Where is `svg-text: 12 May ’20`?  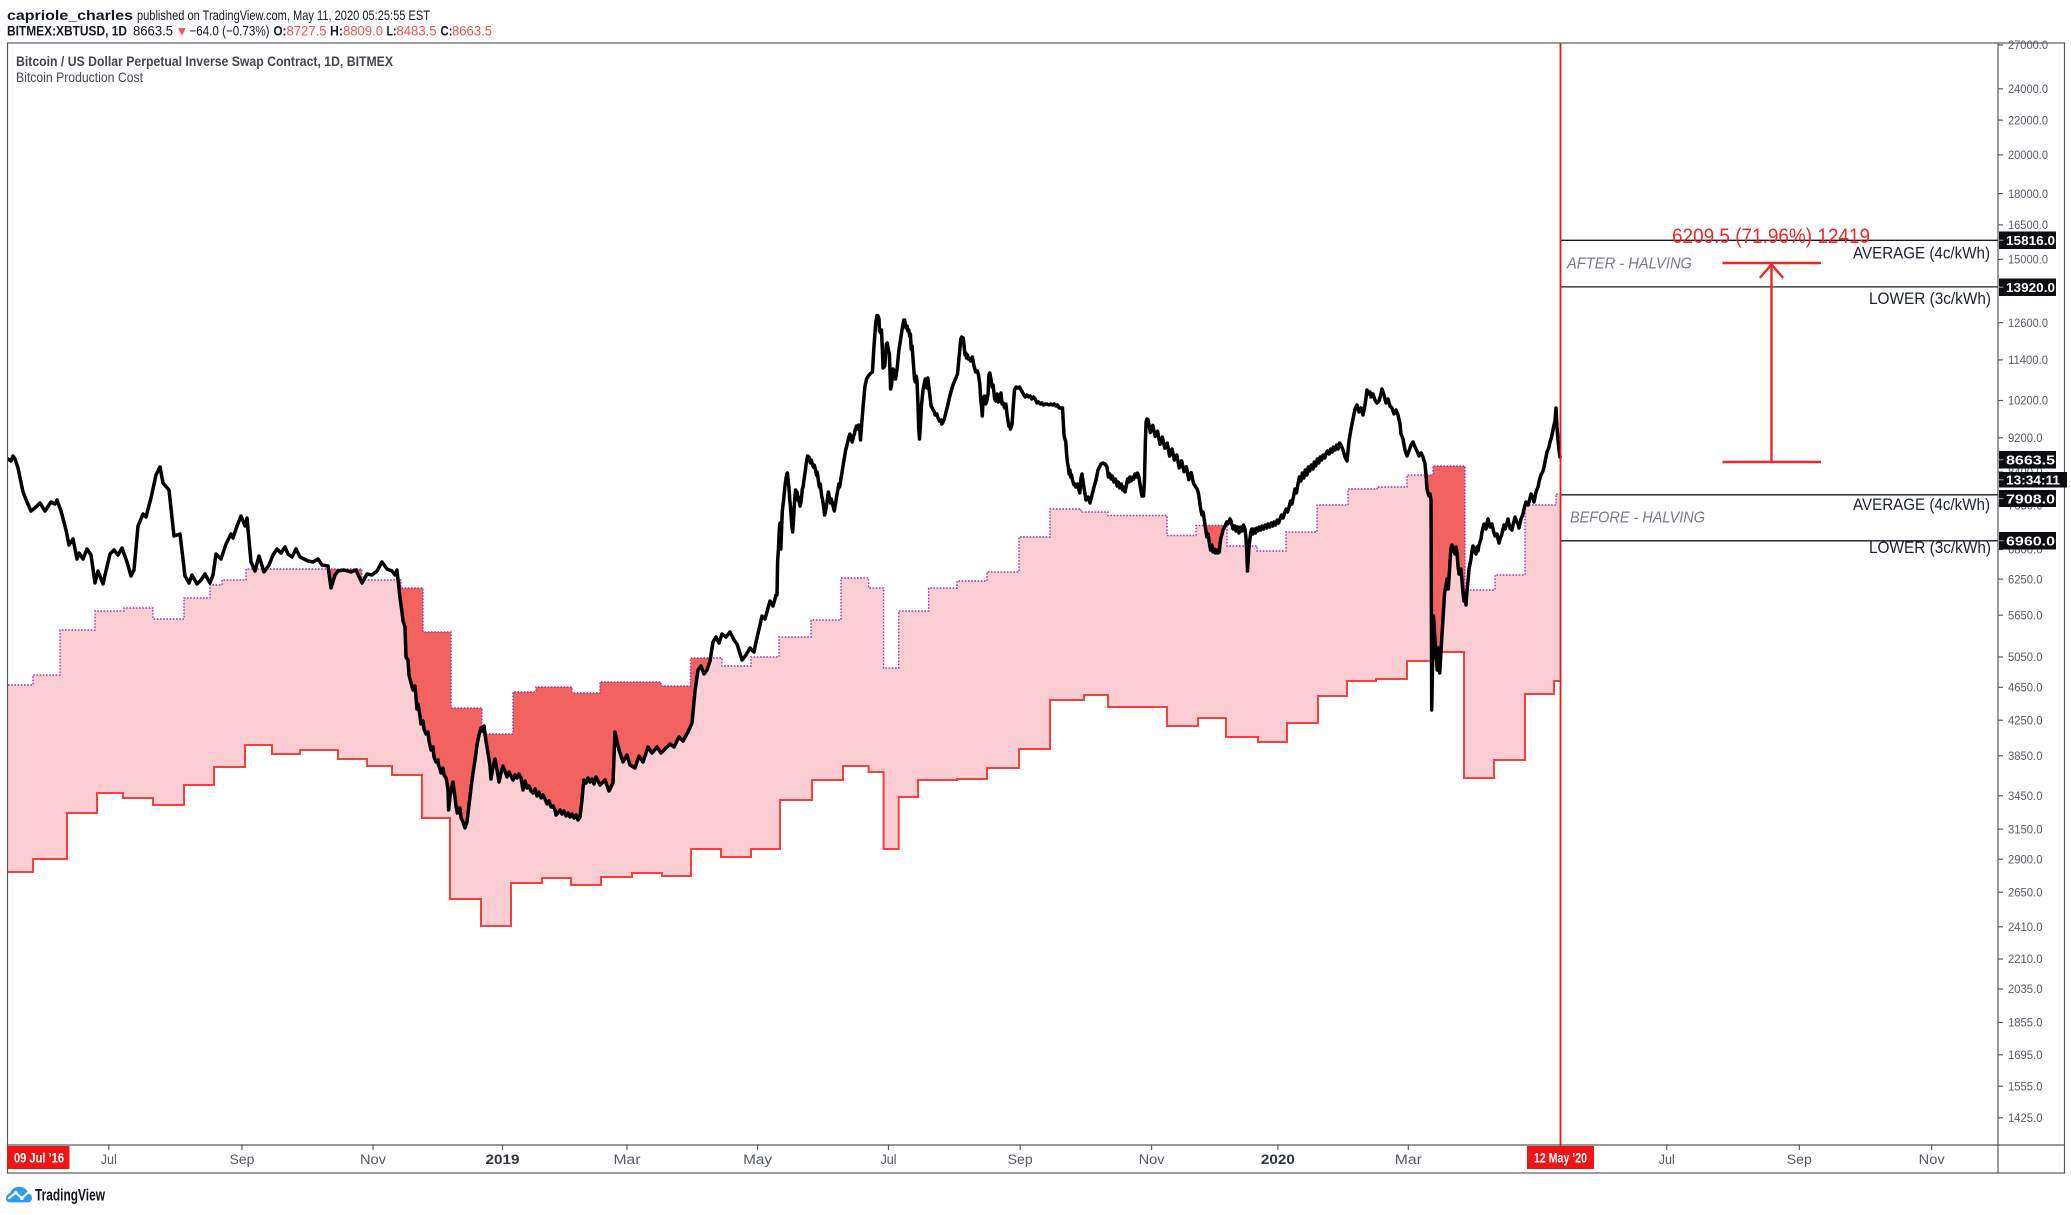
svg-text: 12 May ’20 is located at coordinates (1560, 1158).